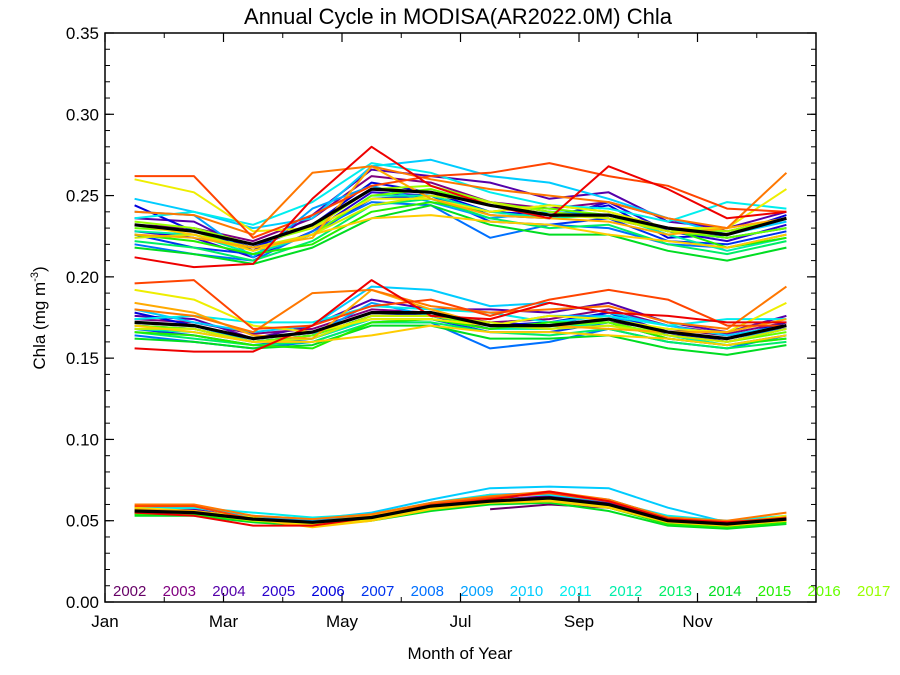 Image resolution: width=900 pixels, height=675 pixels. I want to click on series-line-20-lower, so click(460, 506).